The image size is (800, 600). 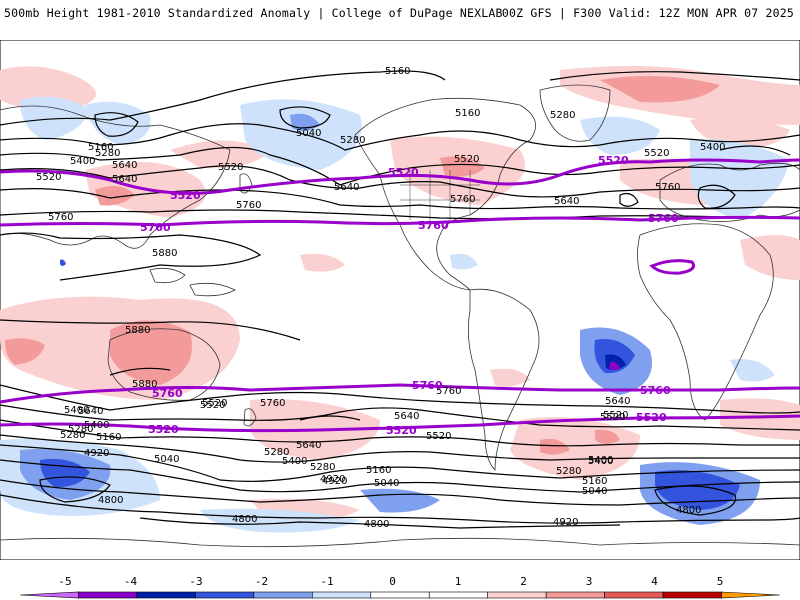 I want to click on colorbar-segments, so click(x=400, y=595).